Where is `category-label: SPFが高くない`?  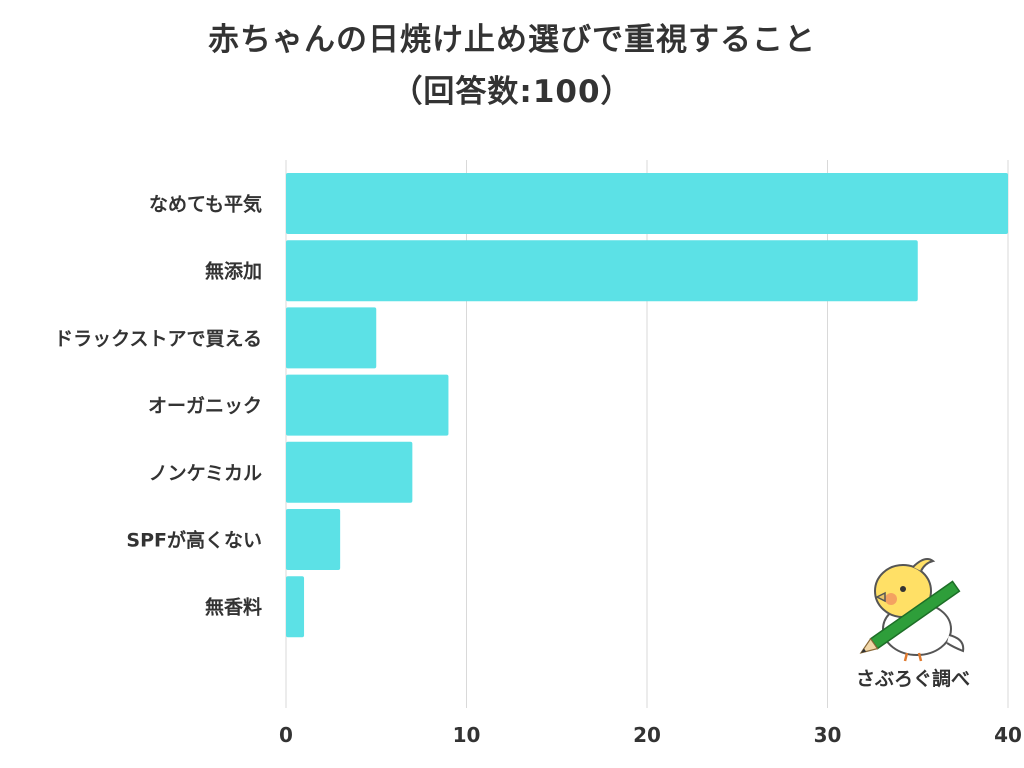 category-label: SPFが高くない is located at coordinates (194, 540).